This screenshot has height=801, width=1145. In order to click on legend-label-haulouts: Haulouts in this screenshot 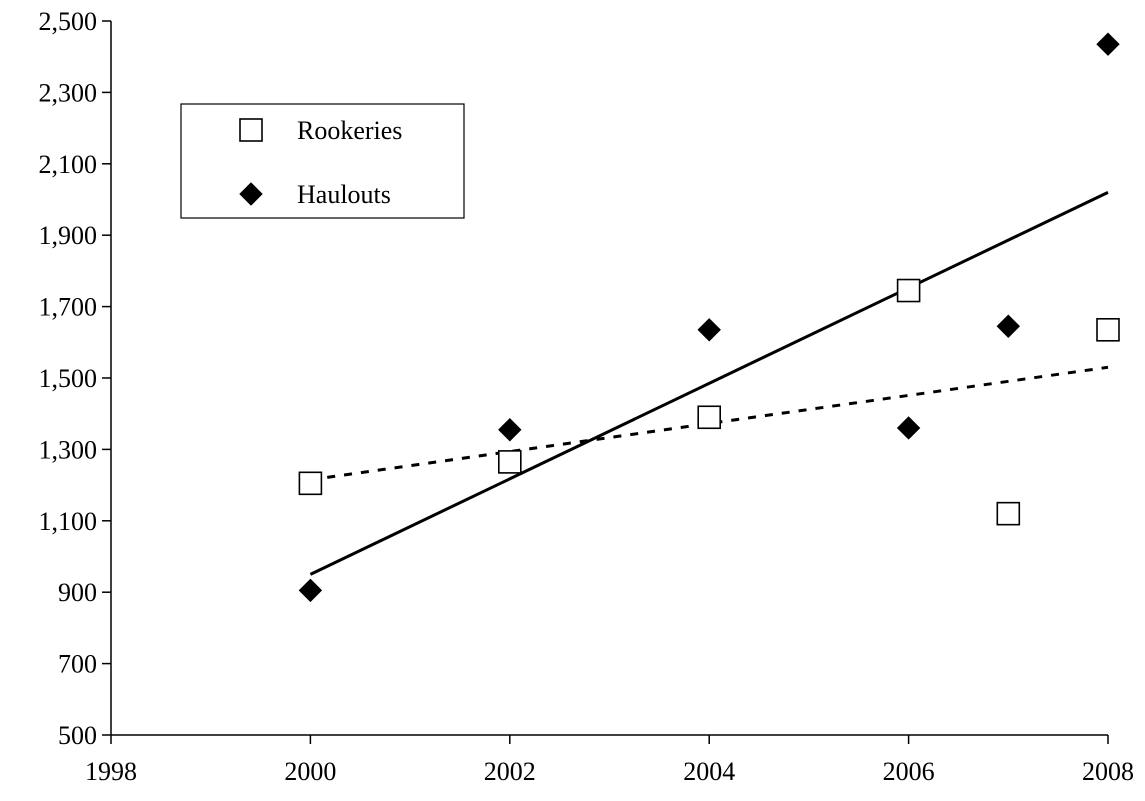, I will do `click(344, 194)`.